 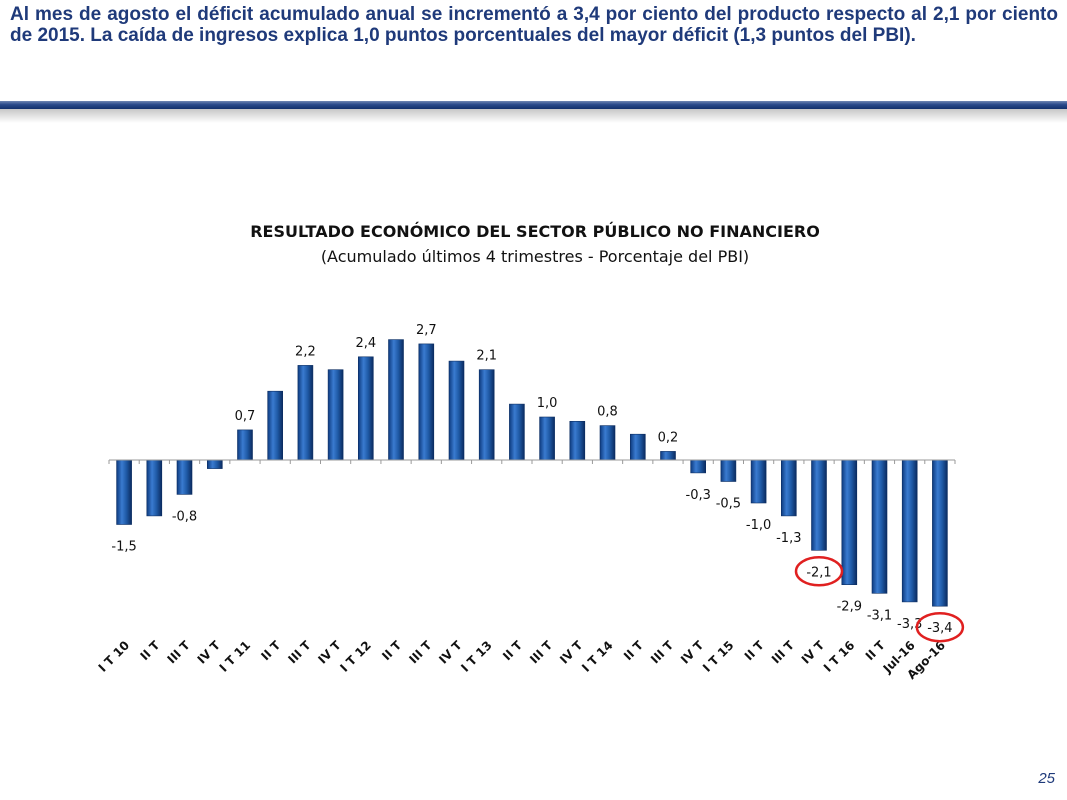 I want to click on x-tick-label-4: I T 11, so click(x=235, y=656).